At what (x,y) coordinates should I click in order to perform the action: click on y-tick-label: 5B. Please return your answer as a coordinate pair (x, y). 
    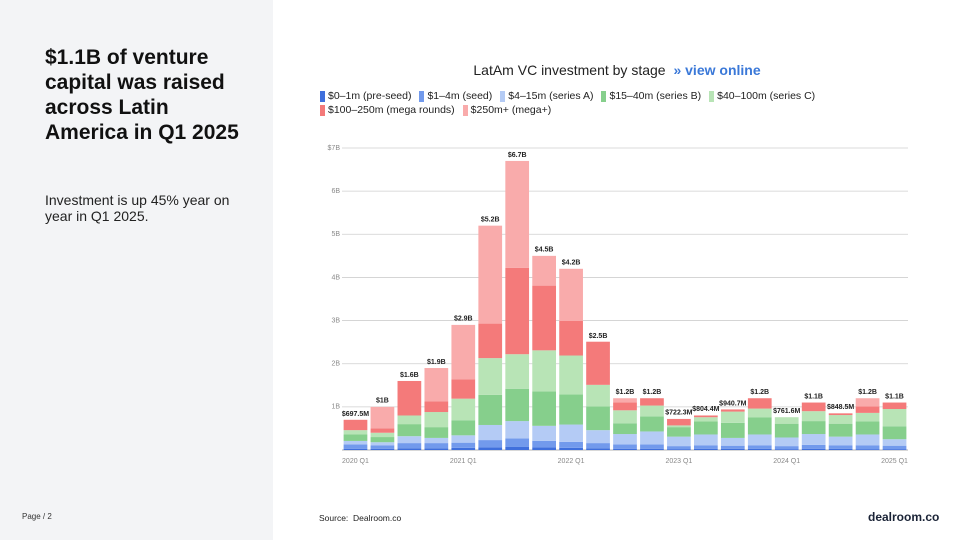
    Looking at the image, I should click on (335, 234).